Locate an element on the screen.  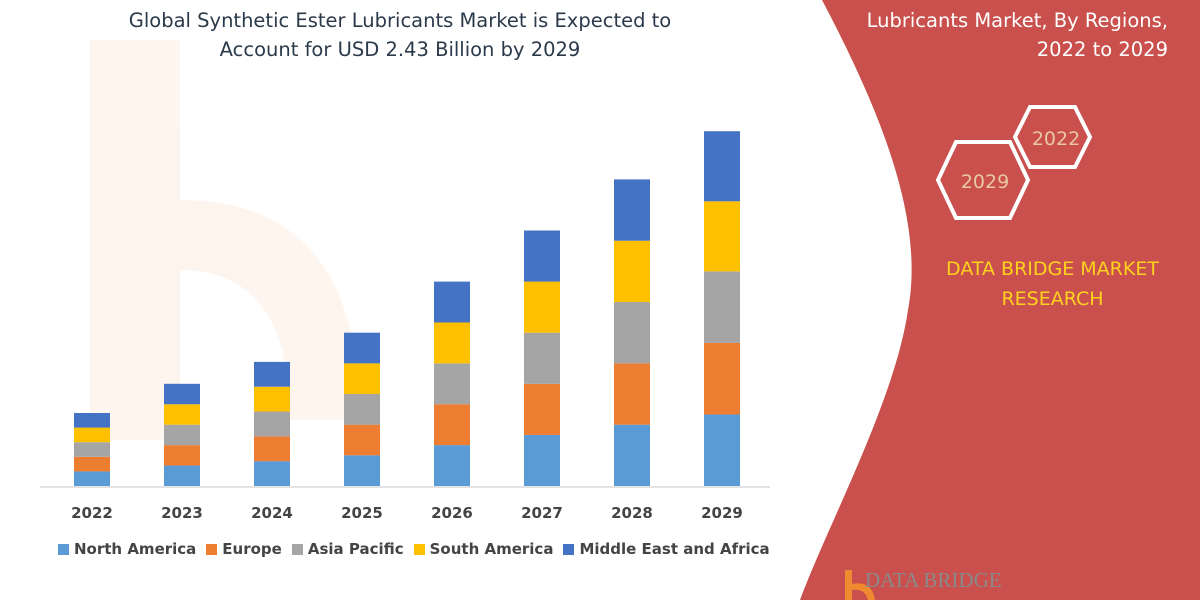
brand-text: DATA BRIDGE MARKET RESEARCH is located at coordinates (1052, 284).